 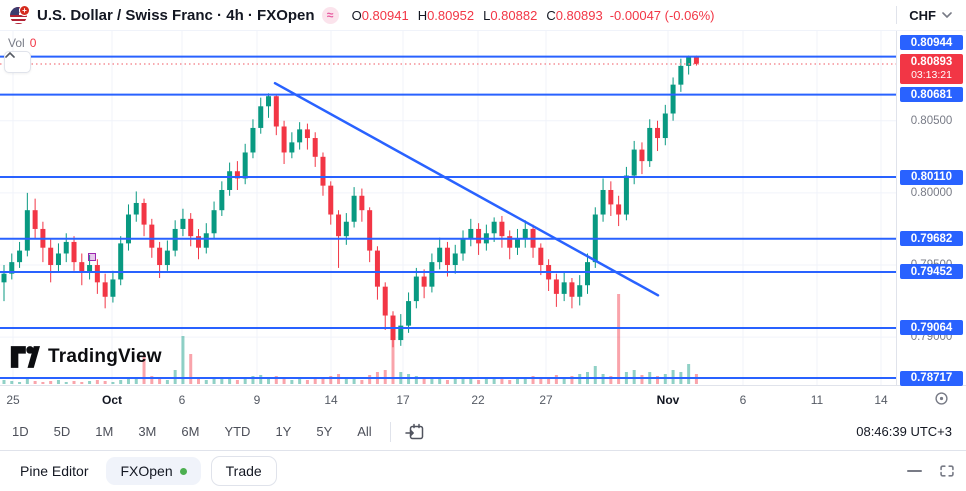 I want to click on price-level-badge: 0.79682, so click(x=931, y=239).